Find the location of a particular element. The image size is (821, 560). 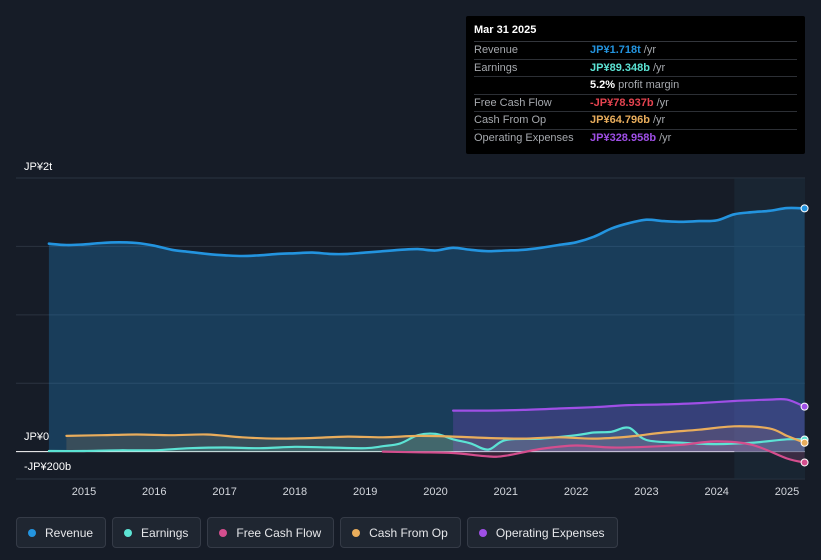

legend-item-cash-from-op: Cash From Op is located at coordinates (400, 532).